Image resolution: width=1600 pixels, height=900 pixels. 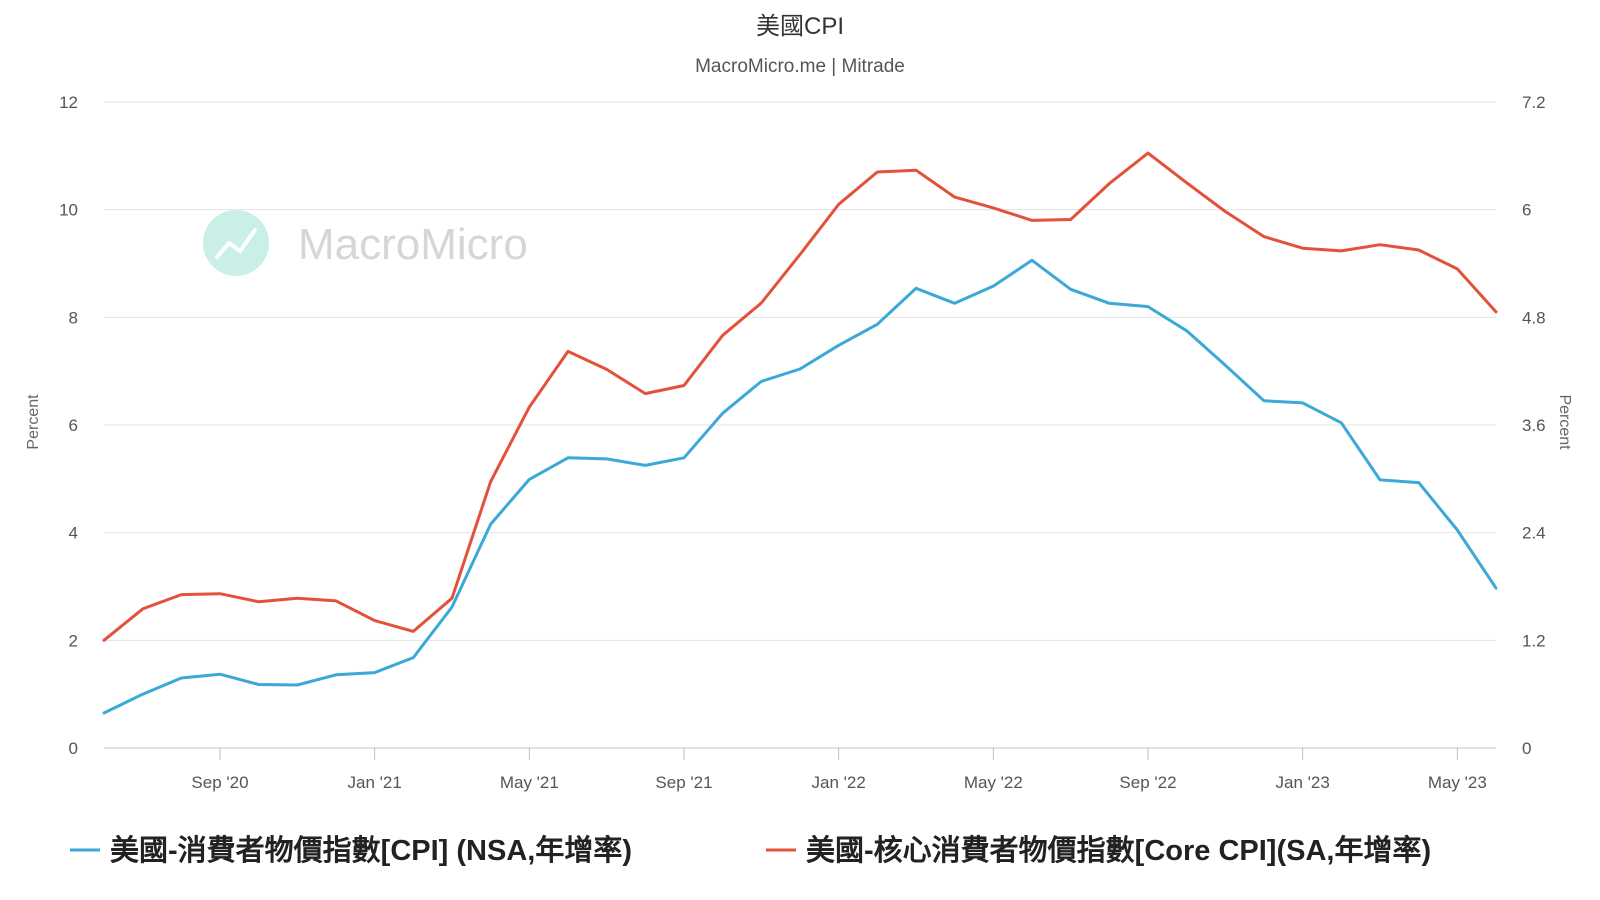 What do you see at coordinates (839, 782) in the screenshot?
I see `x-tick-label: Jan '22` at bounding box center [839, 782].